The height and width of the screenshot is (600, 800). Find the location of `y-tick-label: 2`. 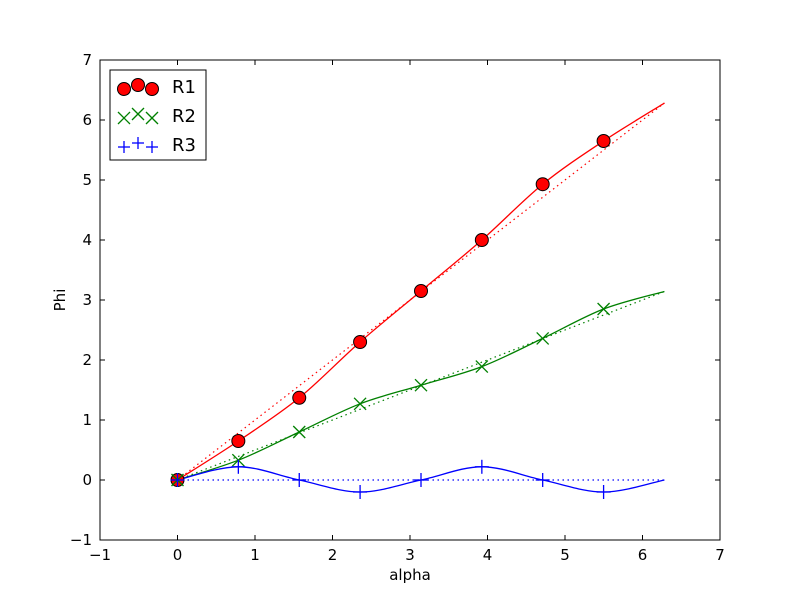

y-tick-label: 2 is located at coordinates (87, 360).